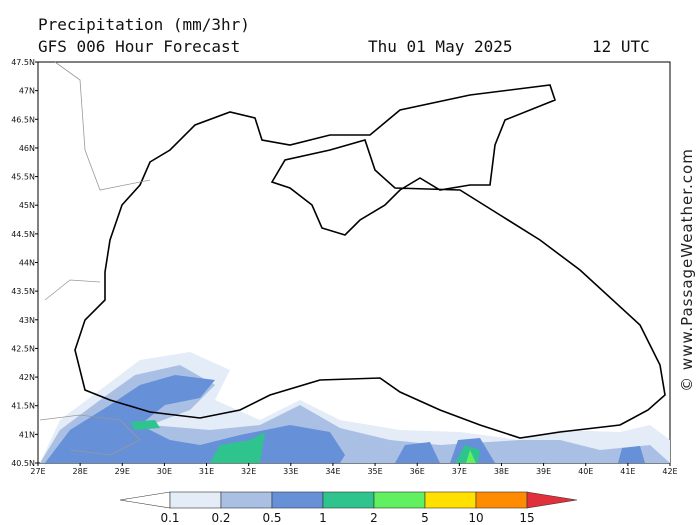 The height and width of the screenshot is (525, 700). What do you see at coordinates (27, 434) in the screenshot?
I see `lat-label: 41N` at bounding box center [27, 434].